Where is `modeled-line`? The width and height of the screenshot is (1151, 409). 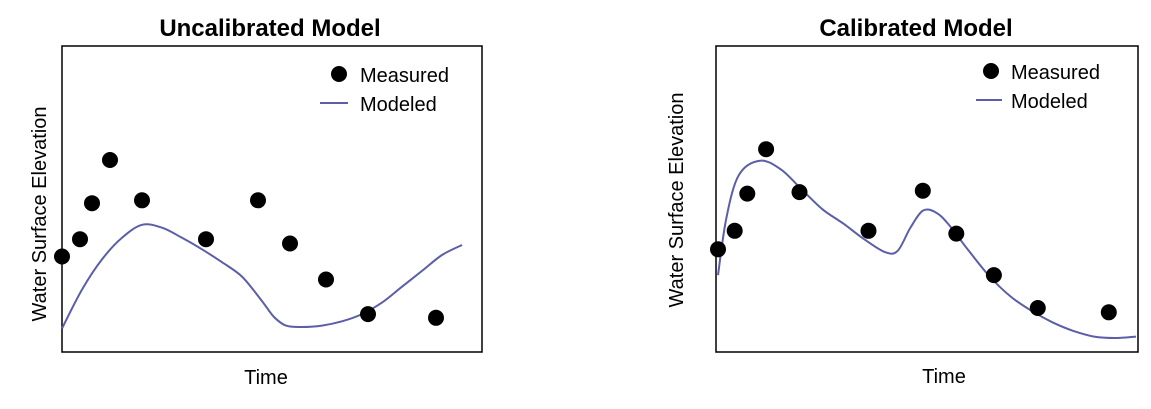 modeled-line is located at coordinates (262, 276).